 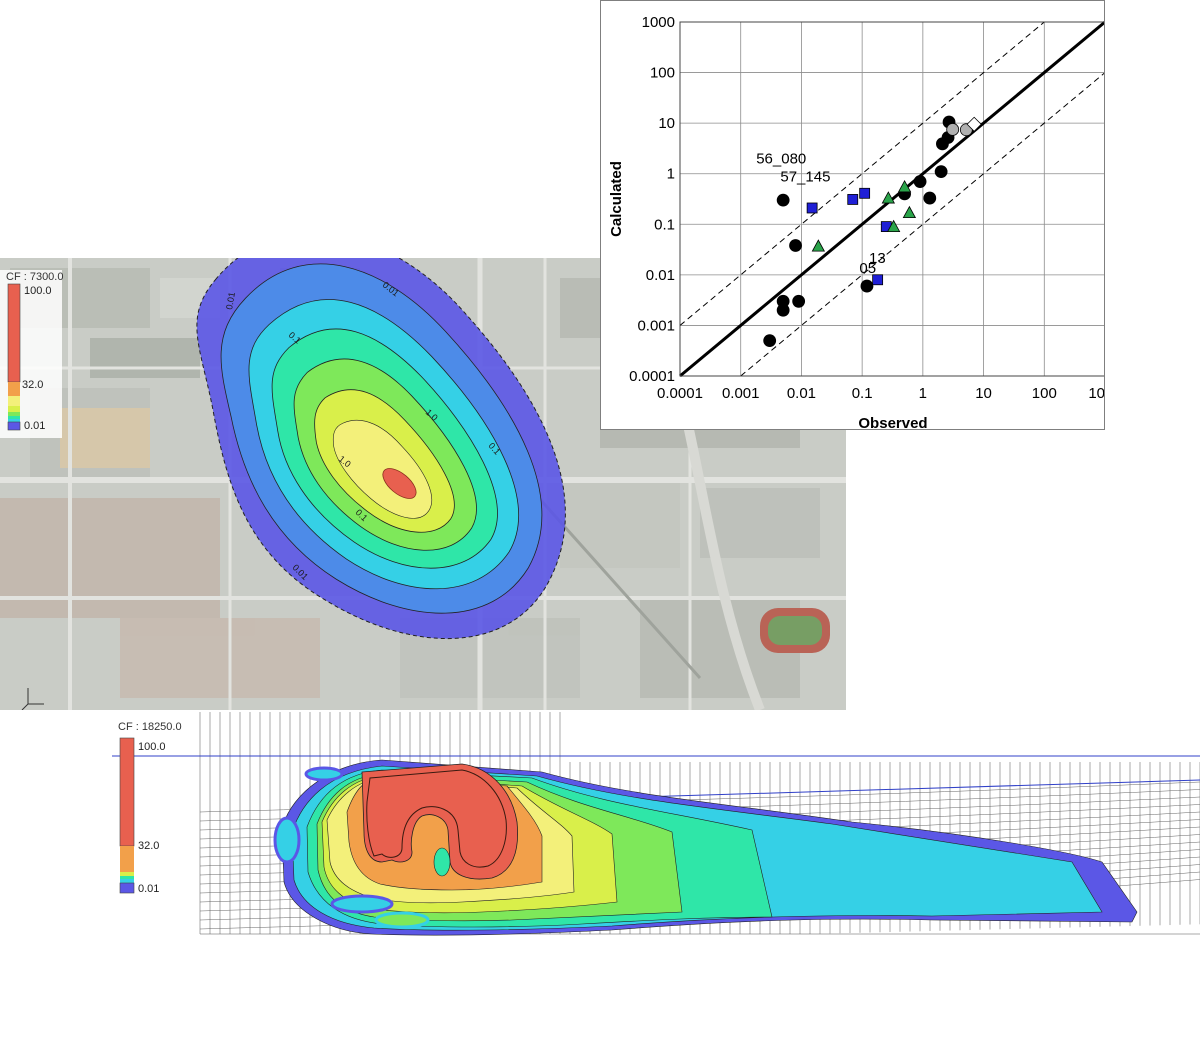 What do you see at coordinates (616, 199) in the screenshot?
I see `y-axis-label: Calculated` at bounding box center [616, 199].